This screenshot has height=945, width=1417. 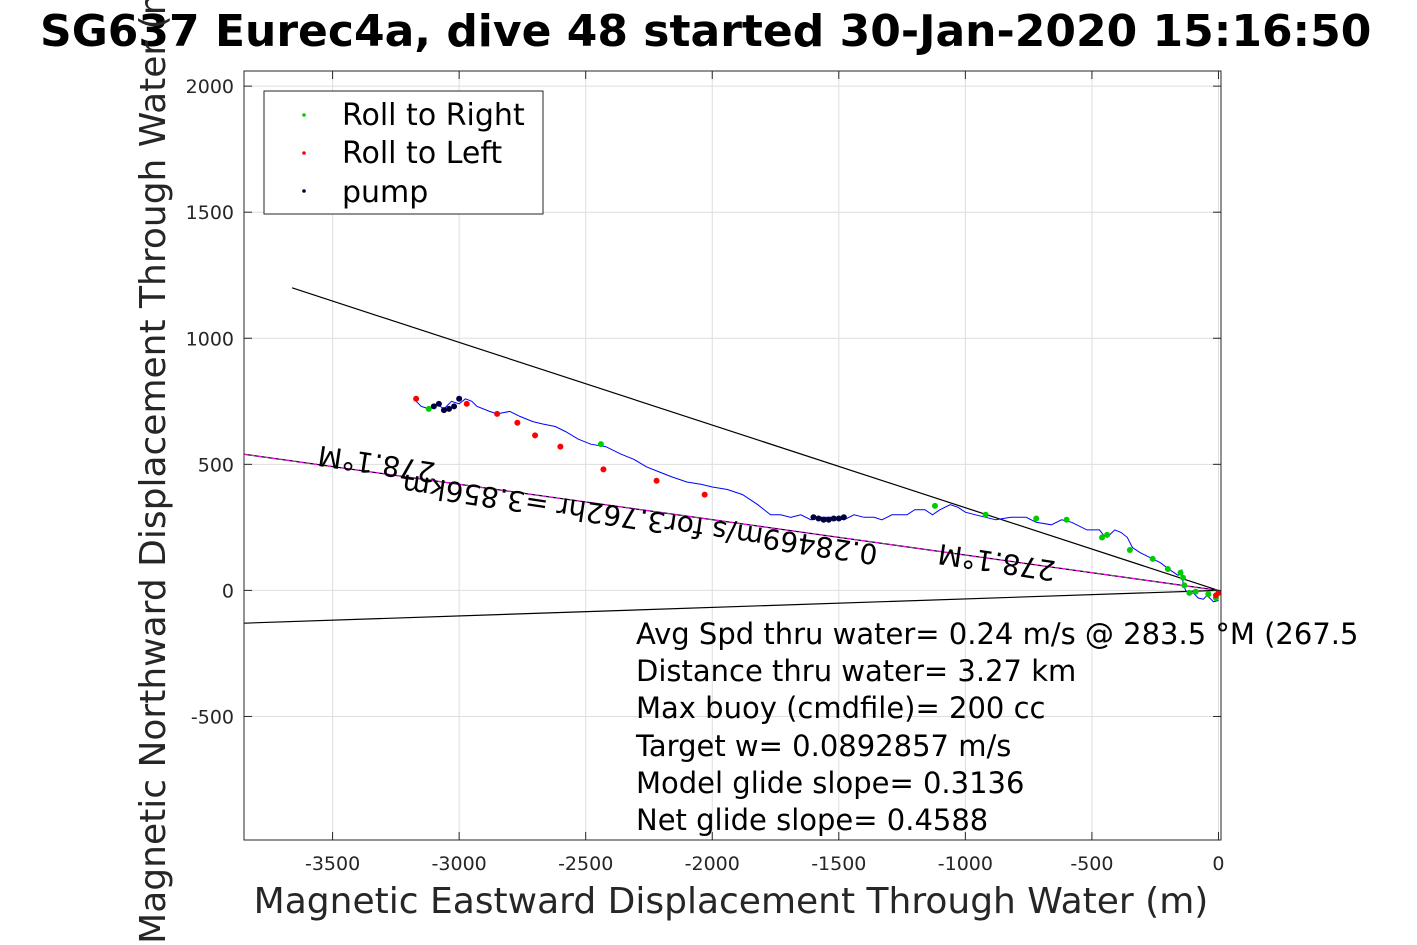 What do you see at coordinates (304, 115) in the screenshot?
I see `legend-marker-roll-right` at bounding box center [304, 115].